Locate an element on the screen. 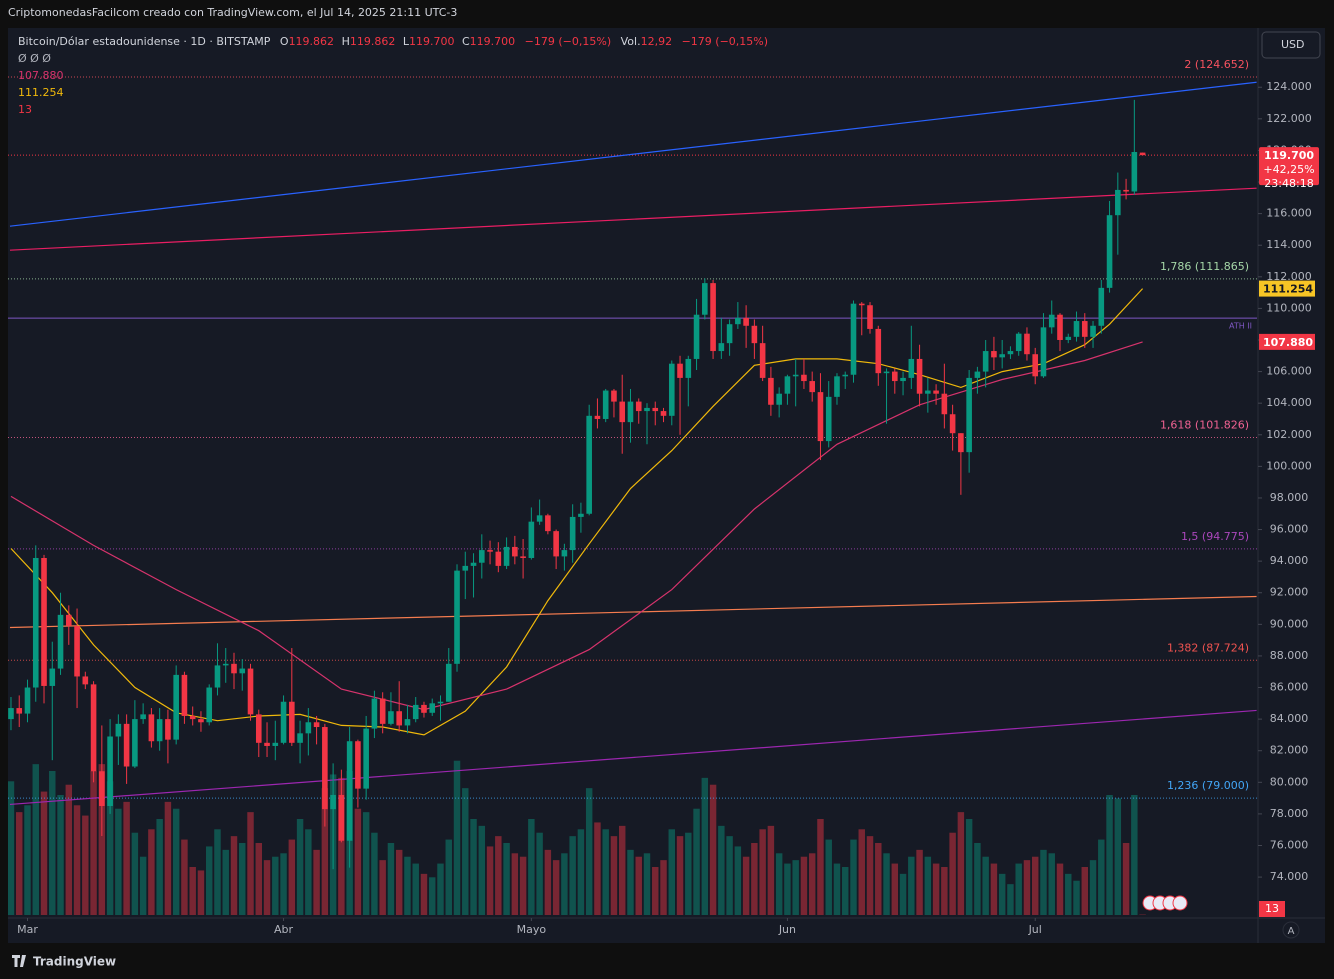 Image resolution: width=1334 pixels, height=979 pixels. o-value: 119.862 is located at coordinates (312, 41).